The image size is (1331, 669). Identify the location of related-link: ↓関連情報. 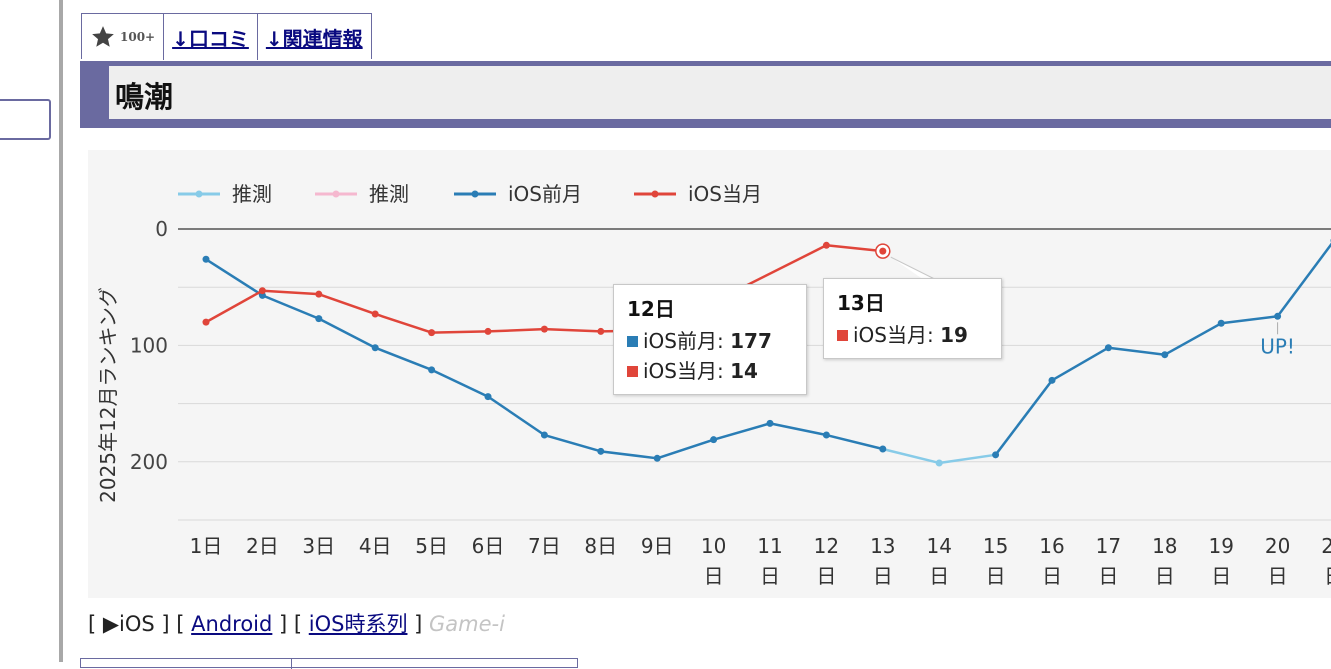
(314, 37).